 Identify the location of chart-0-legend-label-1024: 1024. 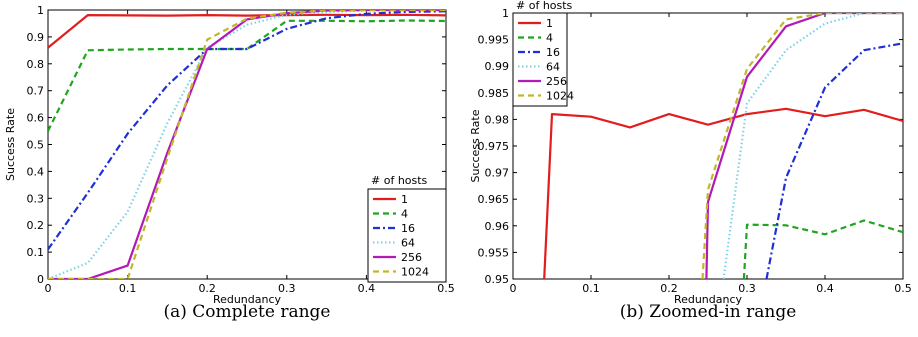
(415, 272).